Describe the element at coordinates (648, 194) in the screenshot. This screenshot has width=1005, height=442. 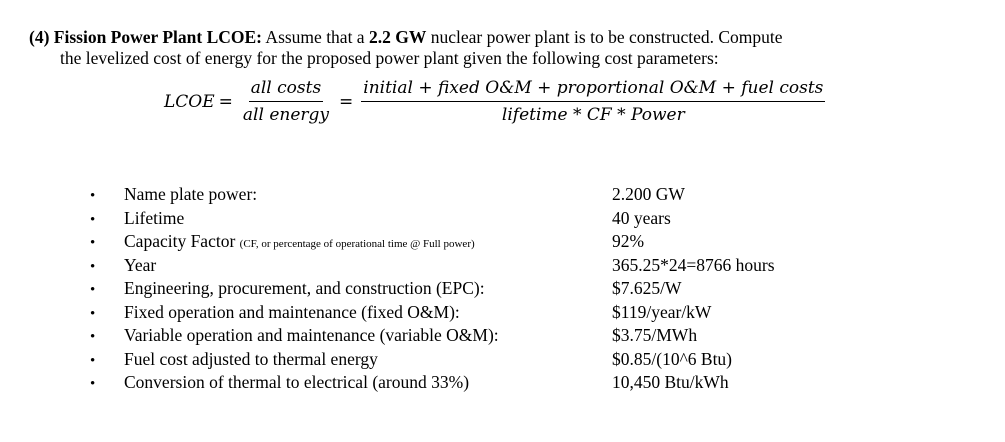
I see `parameter-value: 2.200 GW` at that location.